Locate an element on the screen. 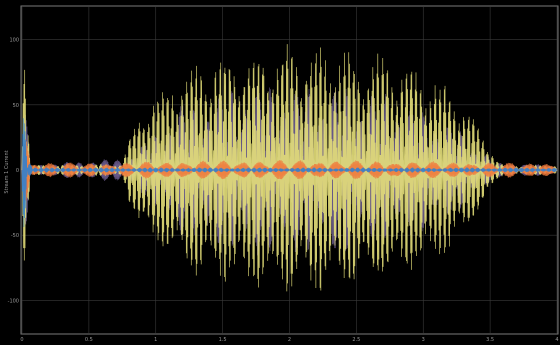 This screenshot has width=560, height=345. x-tick-label: 2 is located at coordinates (289, 340).